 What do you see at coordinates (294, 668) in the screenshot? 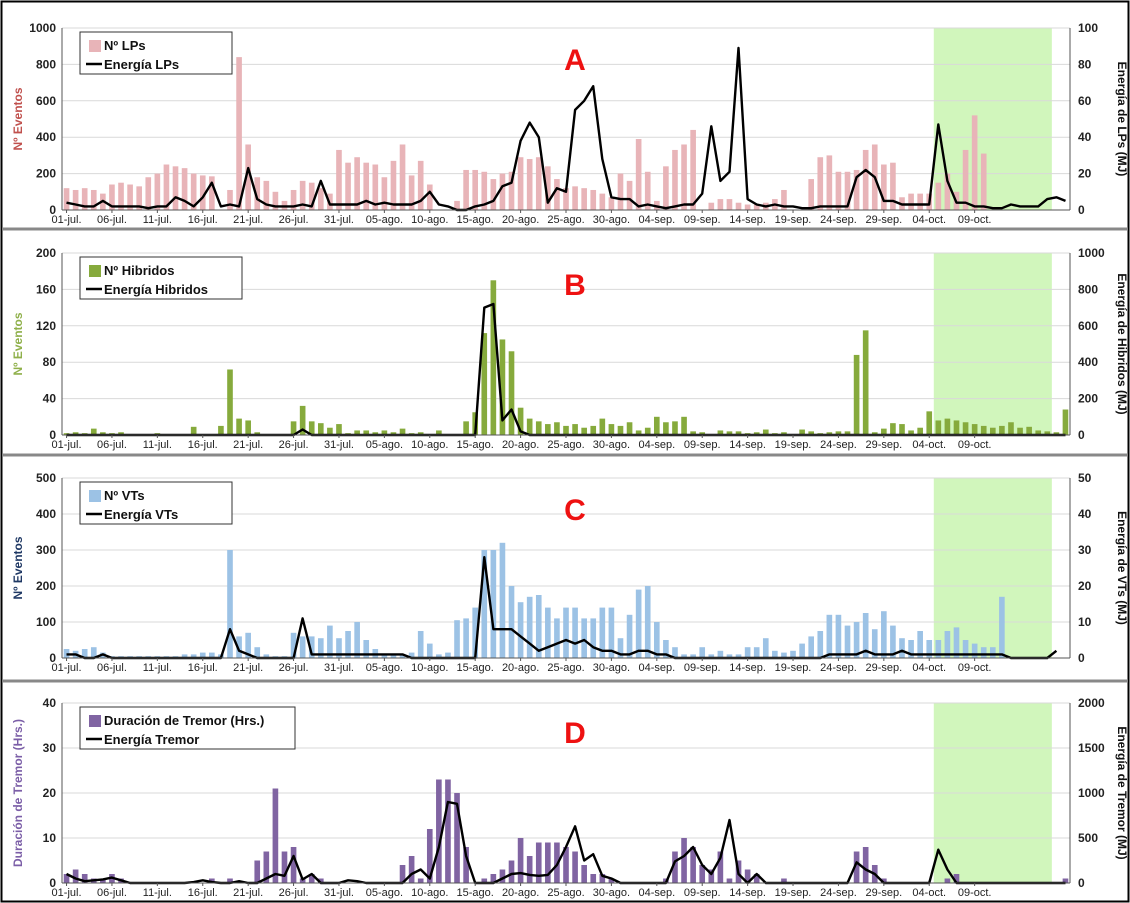
I see `x-tick-label: 26-jul.` at bounding box center [294, 668].